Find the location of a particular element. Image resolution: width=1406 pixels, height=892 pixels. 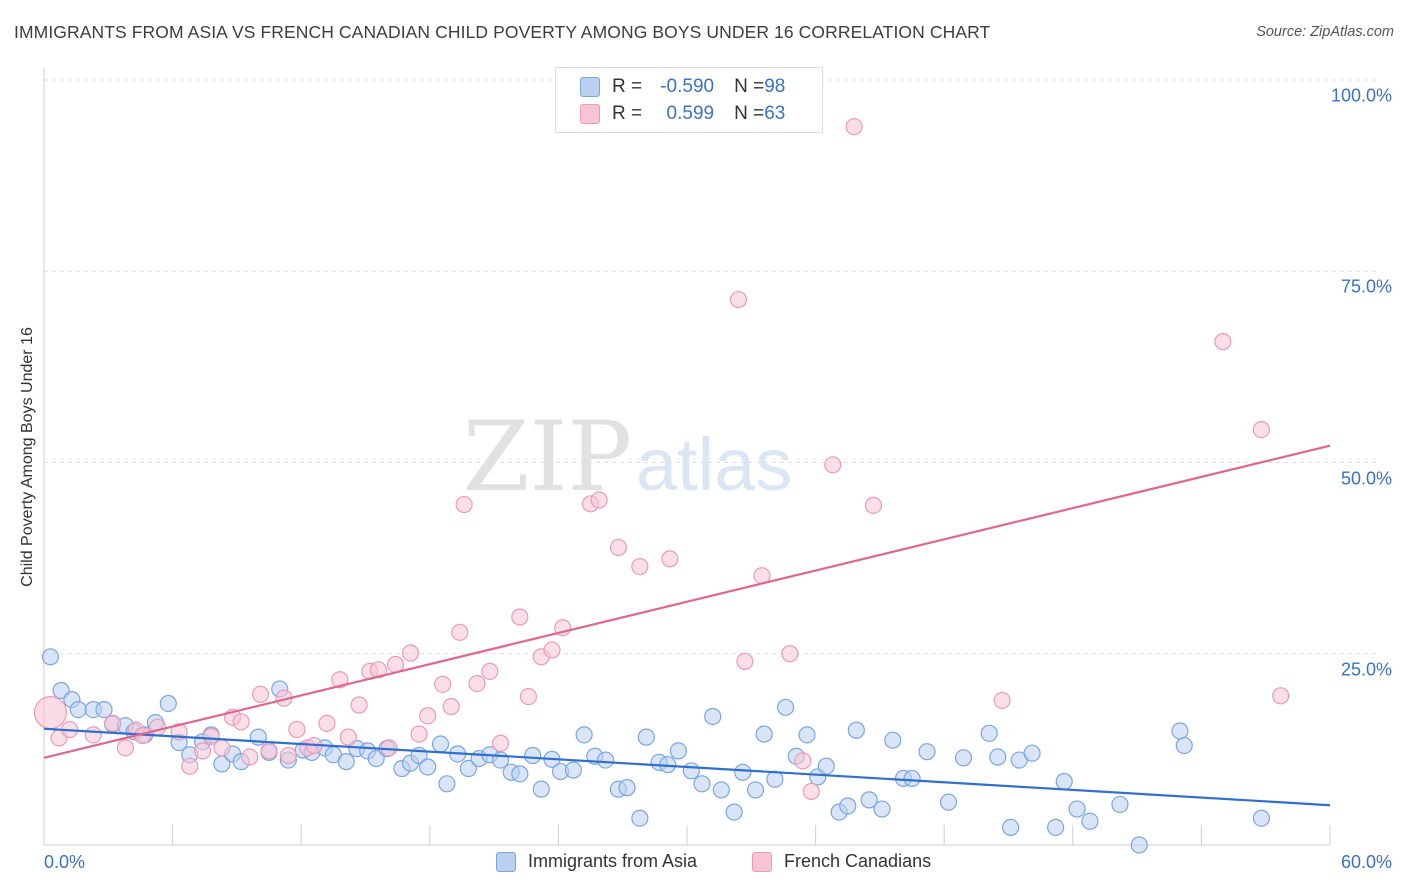

watermark-atlas: atlas is located at coordinates (714, 464).